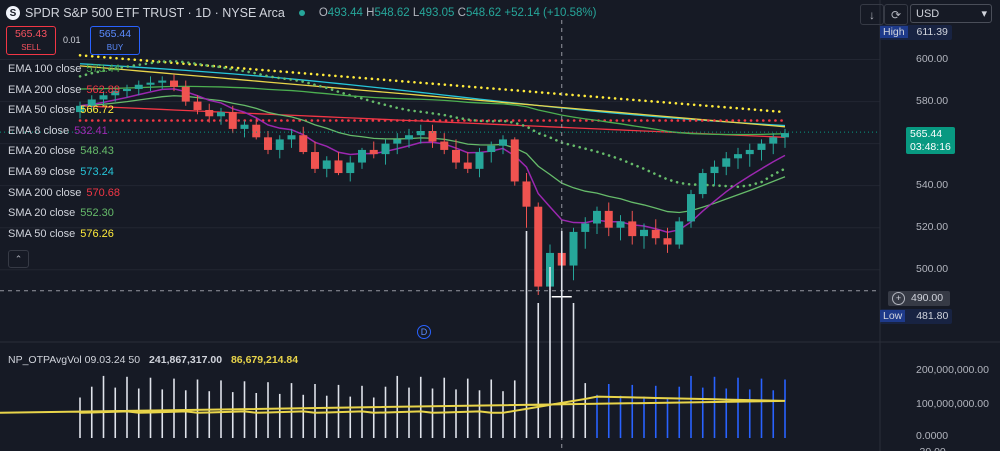 The image size is (1000, 451). I want to click on legend-name: EMA 50 close, so click(42, 110).